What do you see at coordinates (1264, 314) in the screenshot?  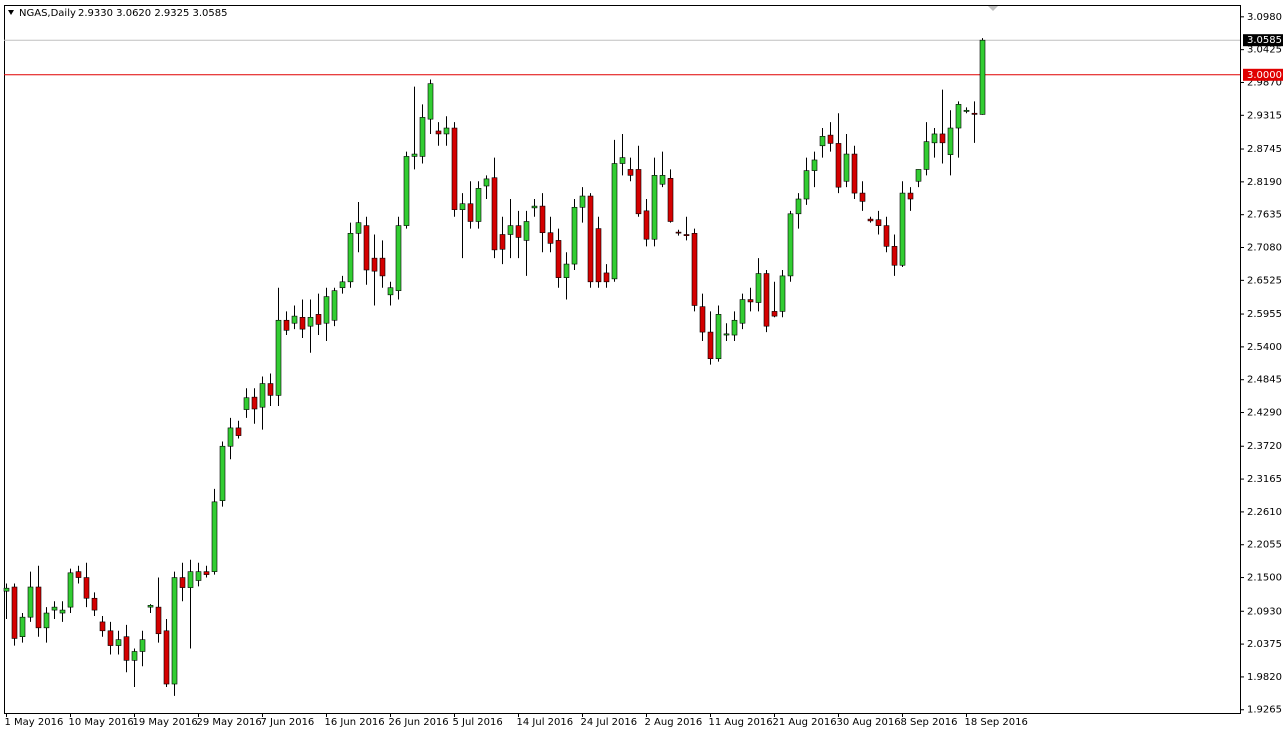 I see `y-tick-label: 2.5955` at bounding box center [1264, 314].